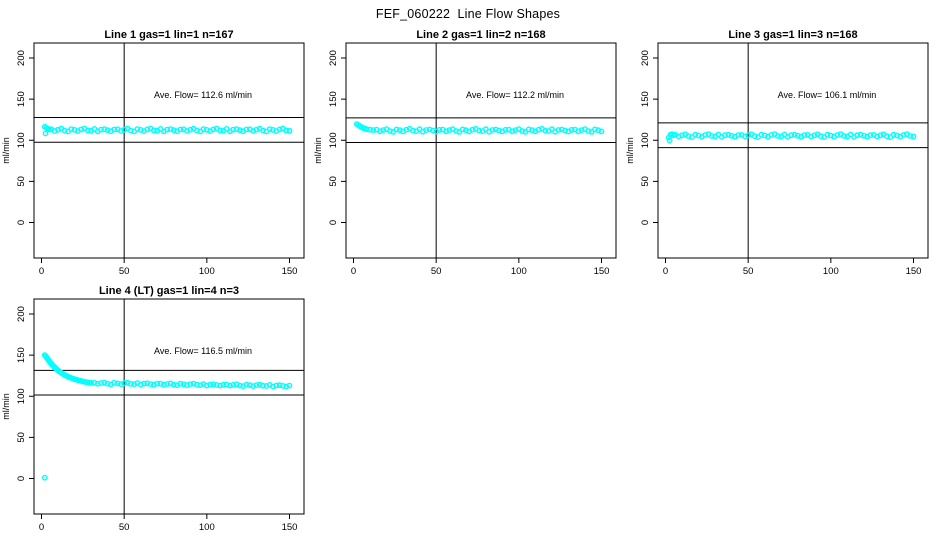 Image resolution: width=936 pixels, height=540 pixels. I want to click on figure-title: FEF_060222 Line Flow Shapes, so click(468, 14).